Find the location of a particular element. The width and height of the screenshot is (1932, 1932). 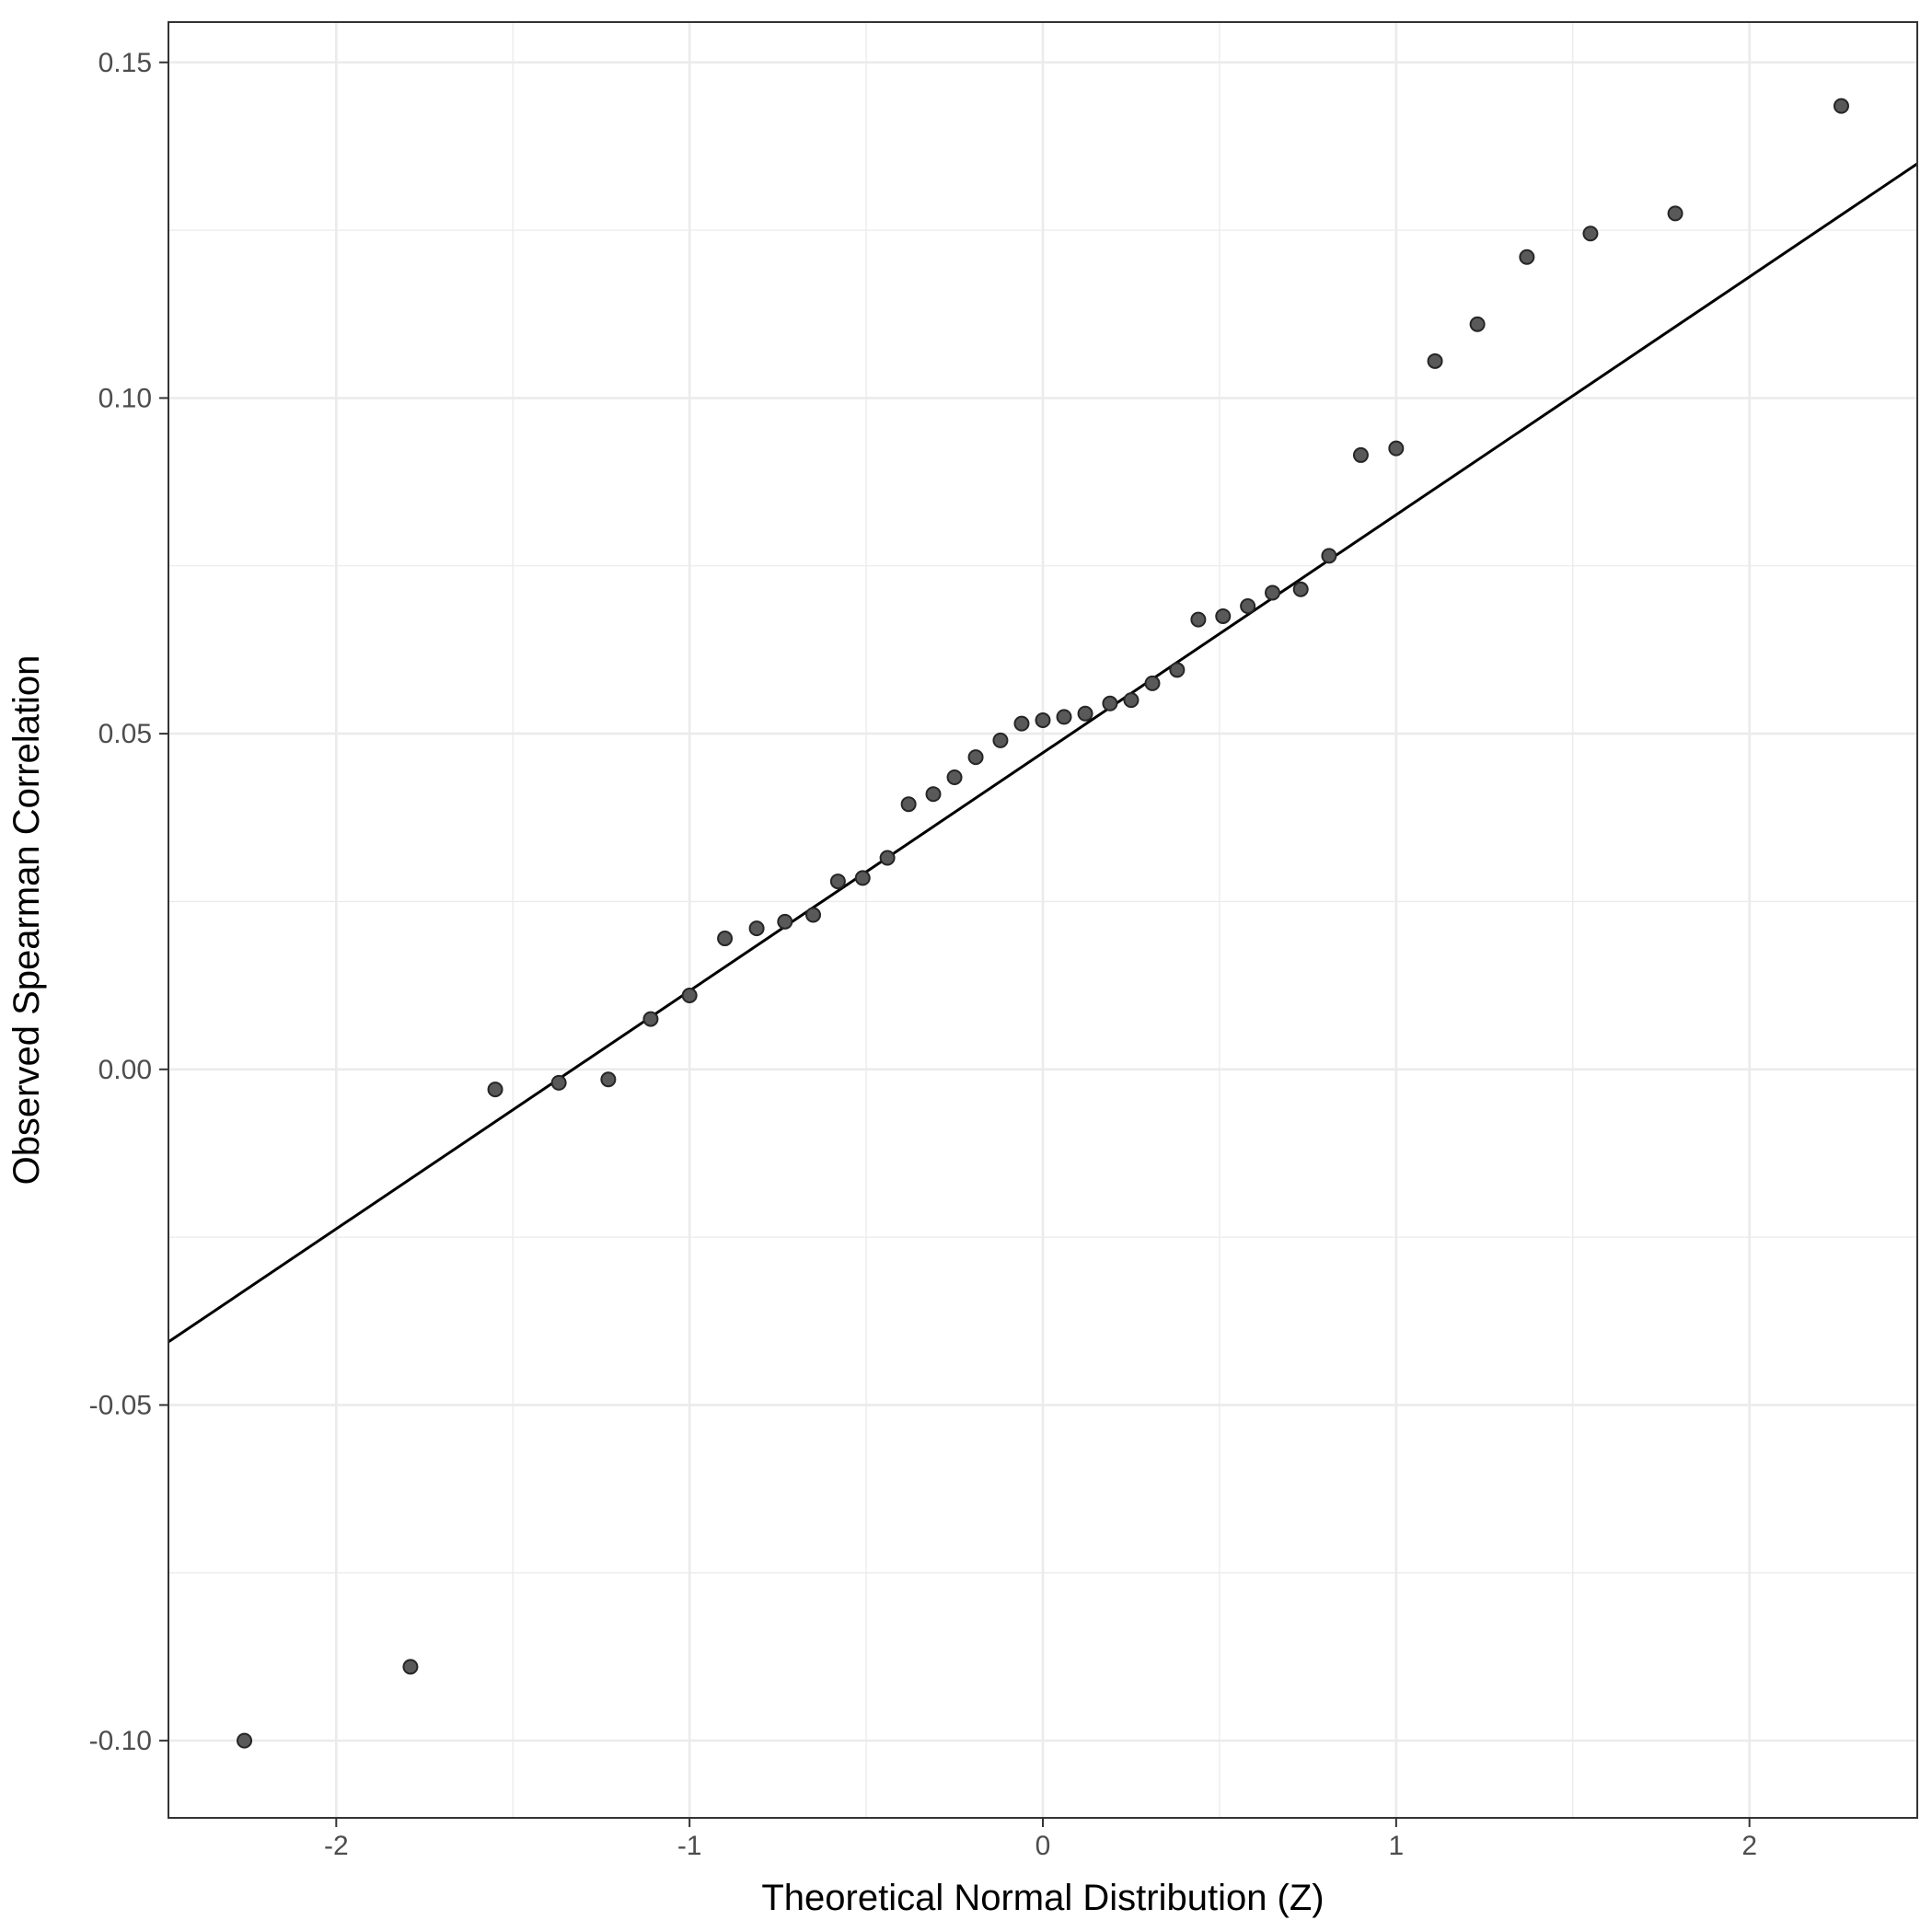

y-axis-title: Observed Spearman Correlation is located at coordinates (27, 921).